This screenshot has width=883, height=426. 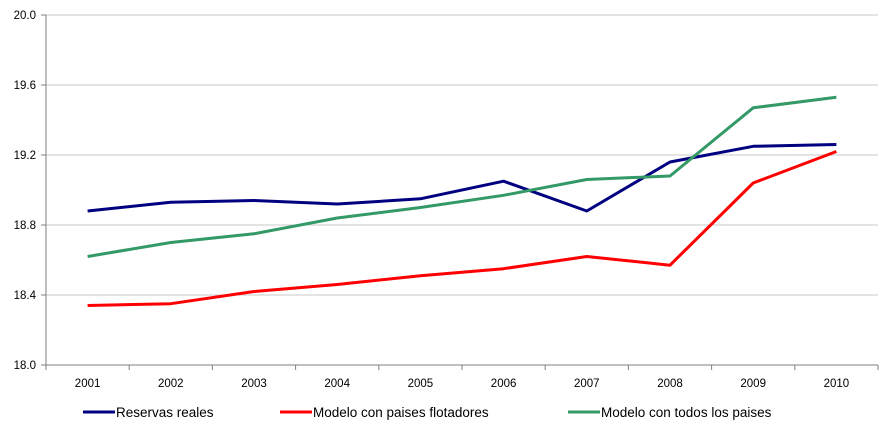 I want to click on x-tick-label: 2010, so click(x=837, y=384).